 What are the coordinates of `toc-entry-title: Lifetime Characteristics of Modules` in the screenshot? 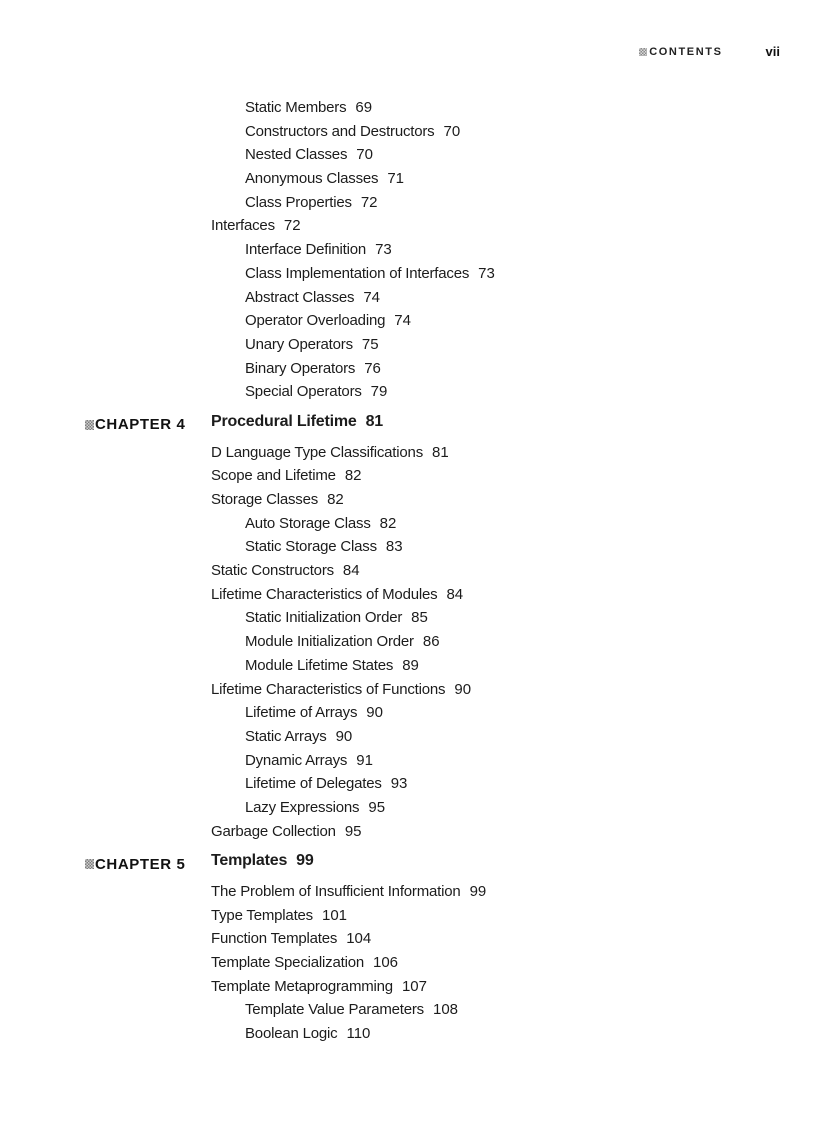 It's located at (324, 594).